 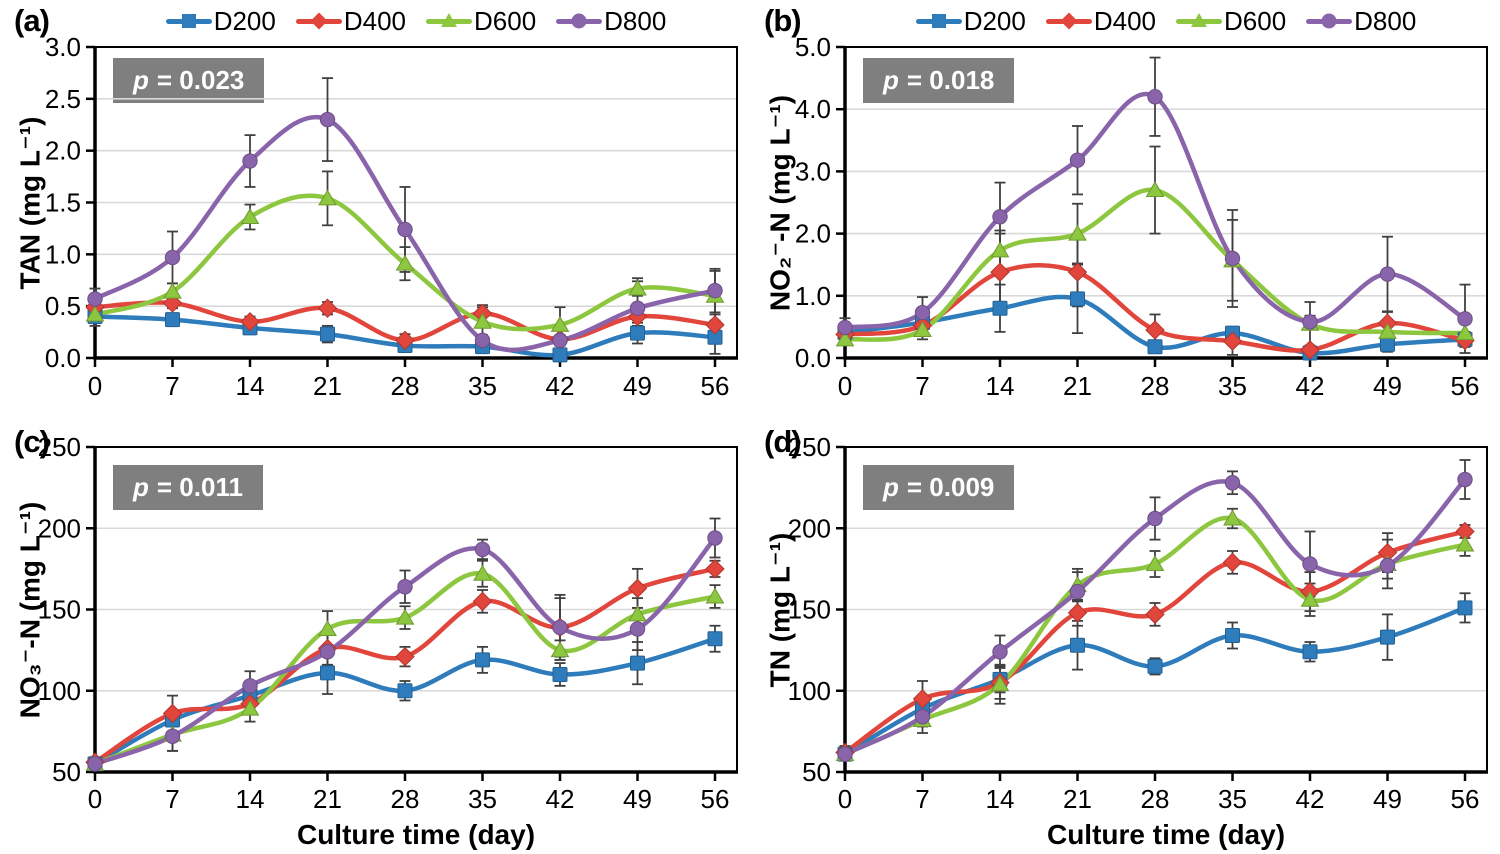 I want to click on svg-text: 1.5, so click(x=63, y=203).